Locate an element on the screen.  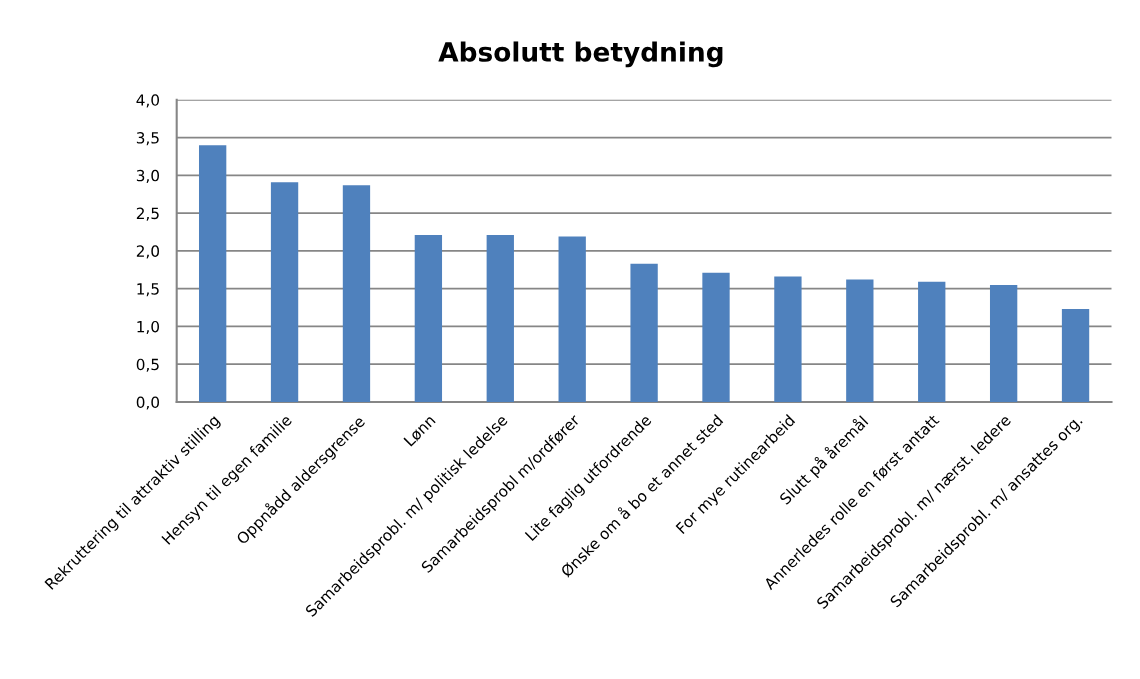
y-tick-label: 2,0 is located at coordinates (148, 252).